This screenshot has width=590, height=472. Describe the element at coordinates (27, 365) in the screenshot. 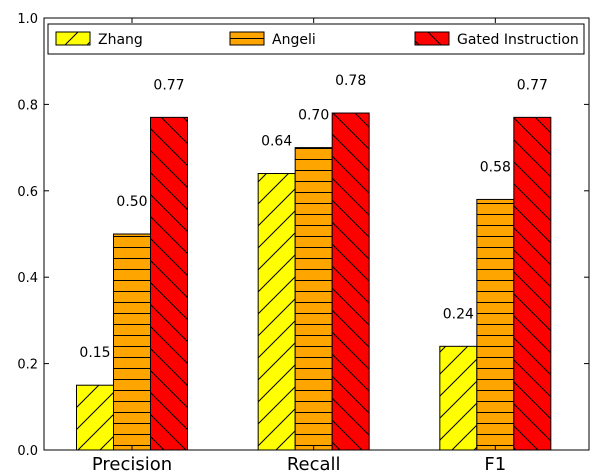

I see `y-tick-label: 0.2` at that location.